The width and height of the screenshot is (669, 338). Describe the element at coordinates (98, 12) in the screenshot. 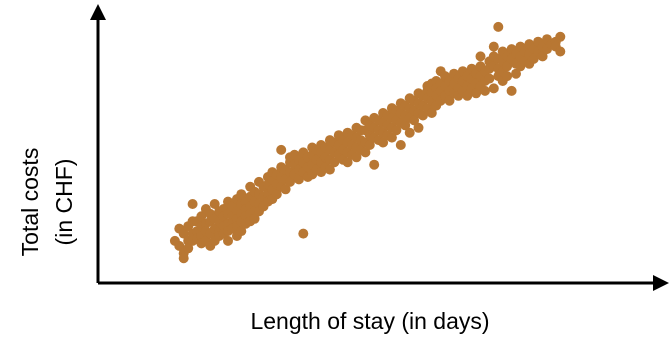

I see `y-axis-arrowhead` at that location.